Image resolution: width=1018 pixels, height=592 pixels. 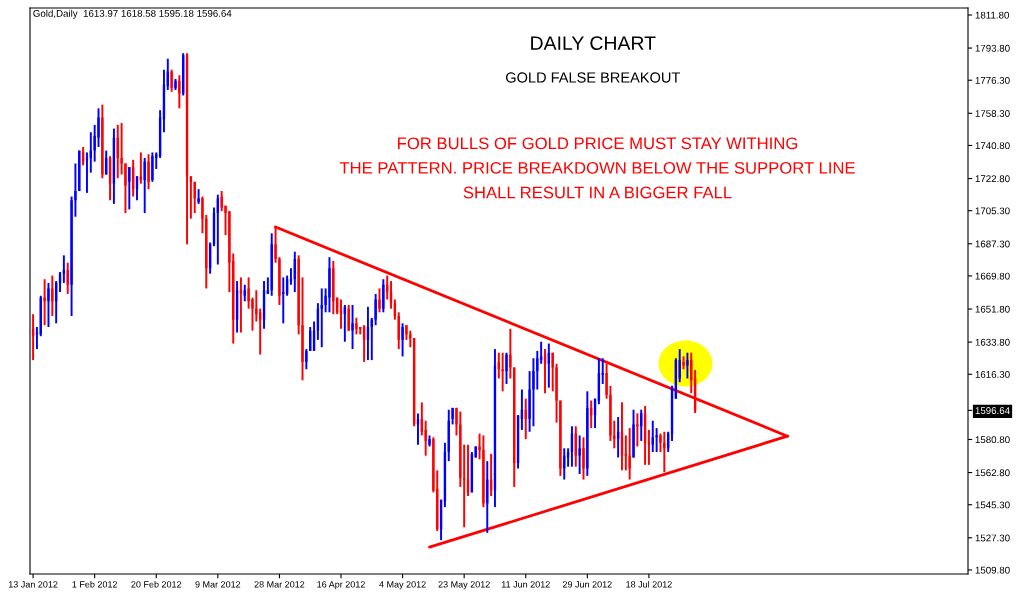 I want to click on x-tick-label: 13 Jan 2012, so click(x=33, y=584).